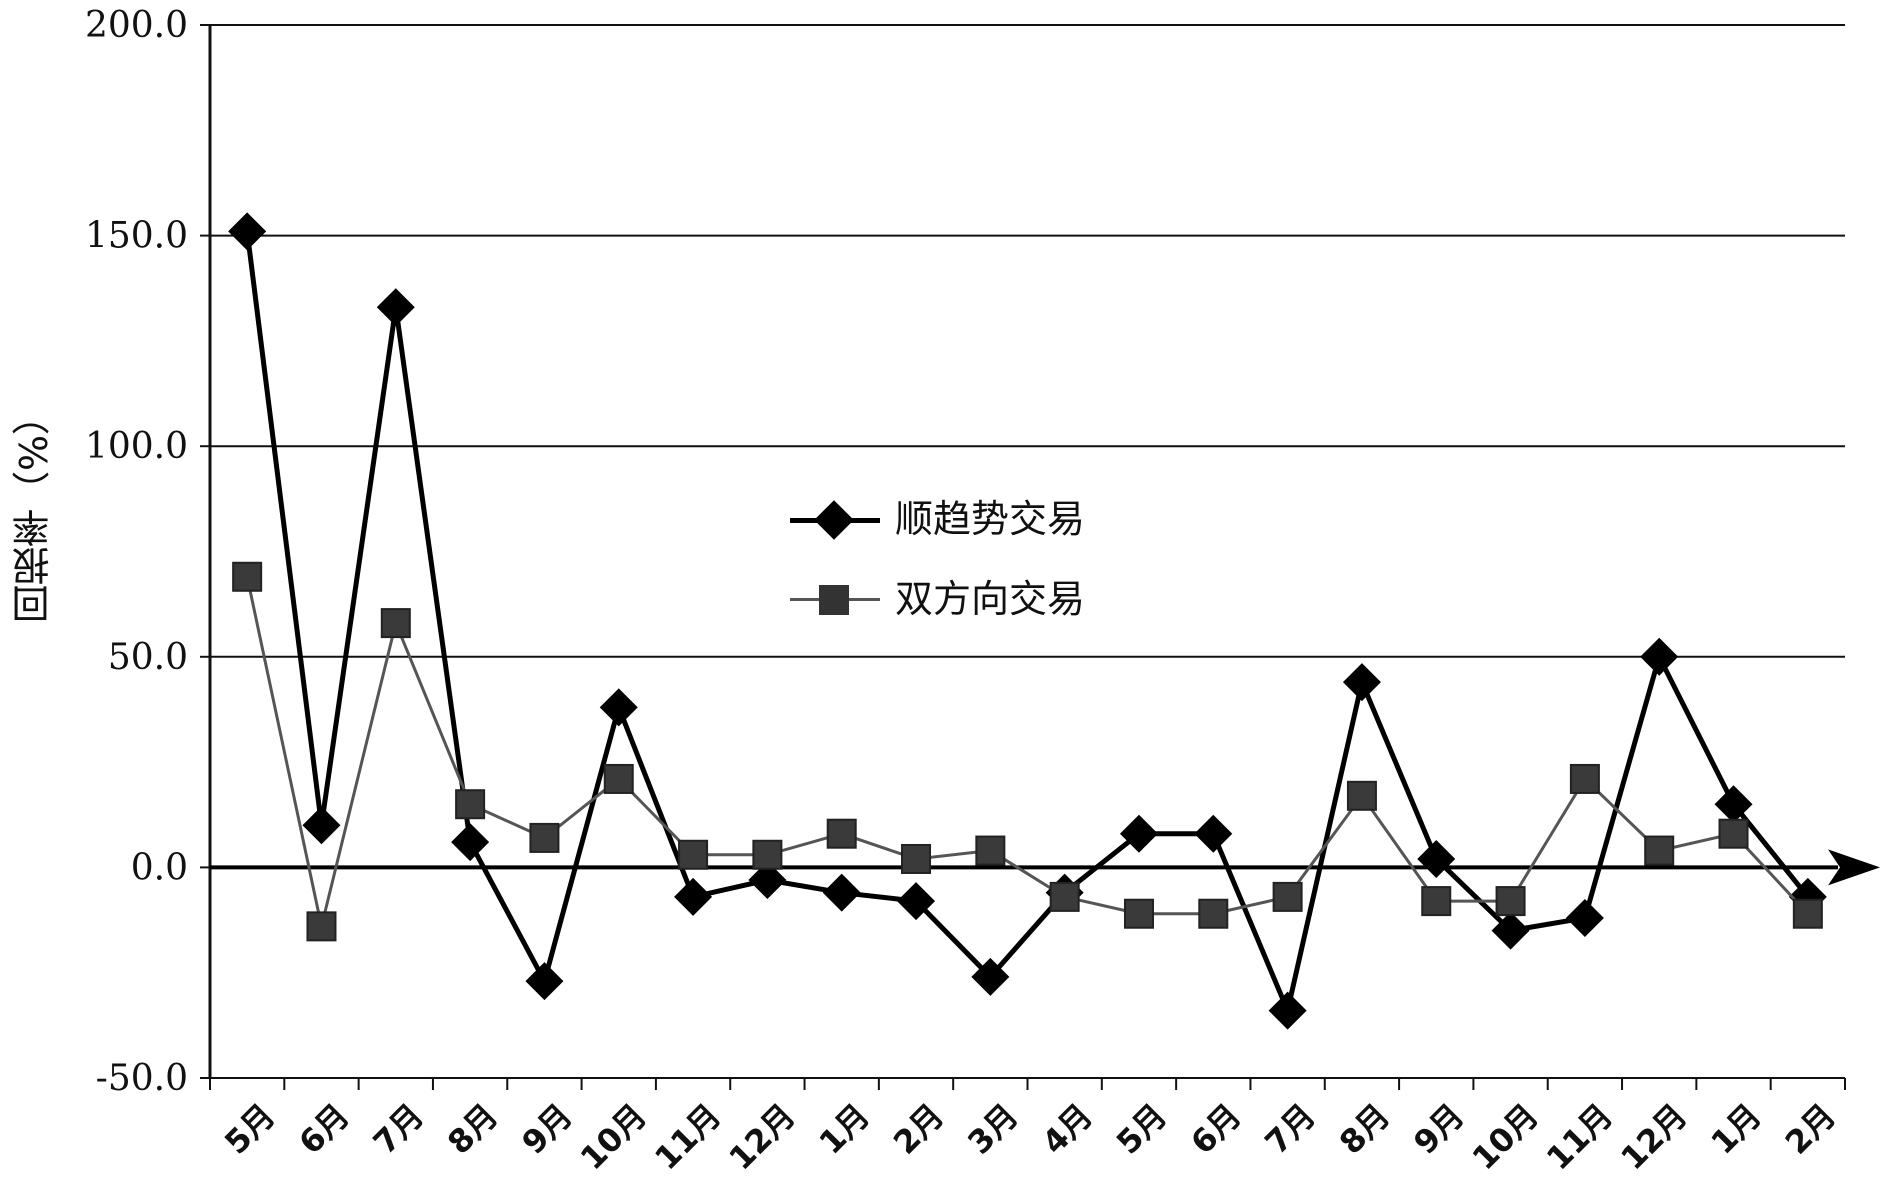 Image resolution: width=1886 pixels, height=1202 pixels. I want to click on arrow-icon, so click(1854, 867).